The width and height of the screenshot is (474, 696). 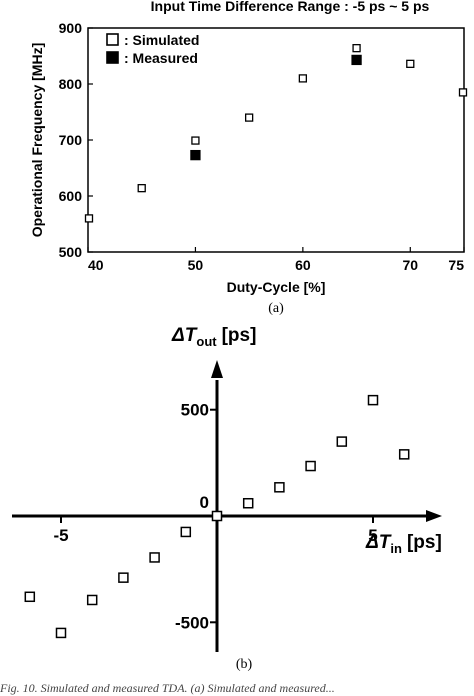 I want to click on chart-a-x-tick-label: 70, so click(x=410, y=265).